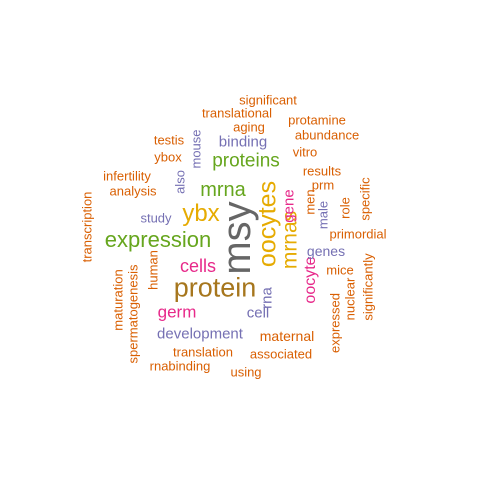 This screenshot has width=480, height=480. I want to click on word-using: using, so click(246, 372).